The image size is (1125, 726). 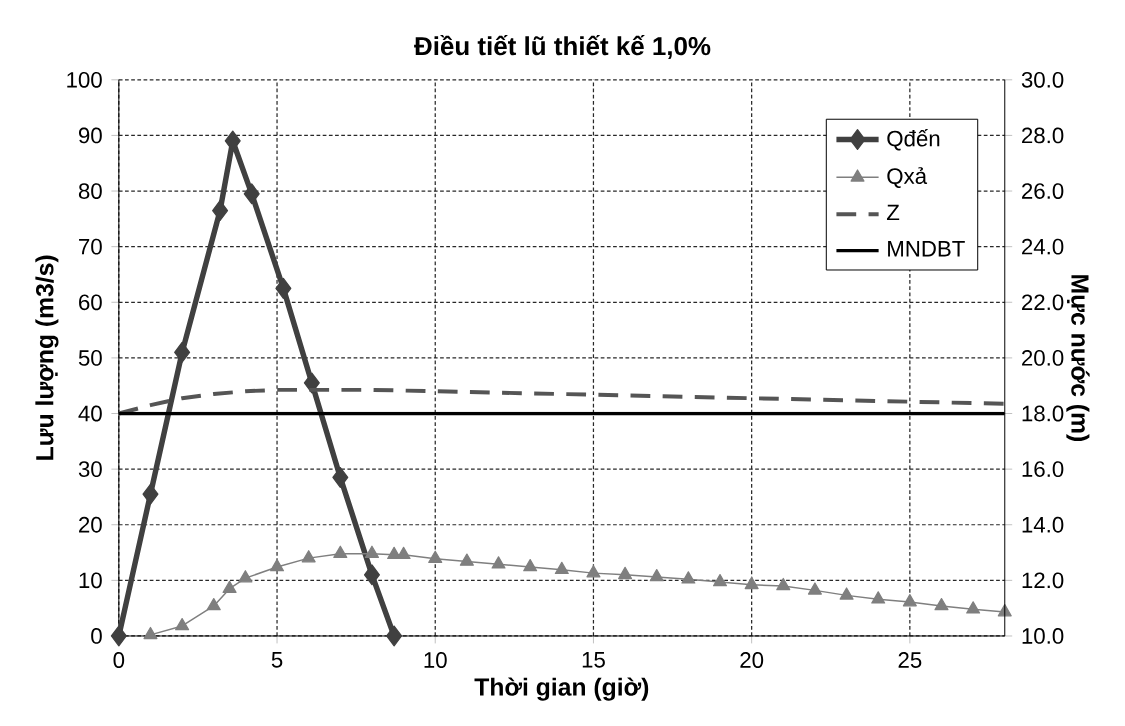 What do you see at coordinates (435, 660) in the screenshot?
I see `x-tick-label: 10` at bounding box center [435, 660].